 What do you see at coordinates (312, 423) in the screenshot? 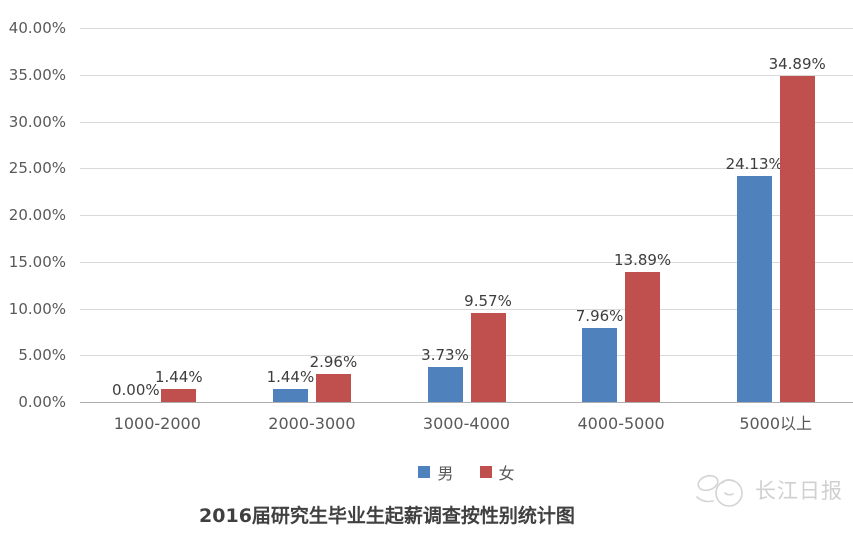
I see `x-category-label: 2000-3000` at bounding box center [312, 423].